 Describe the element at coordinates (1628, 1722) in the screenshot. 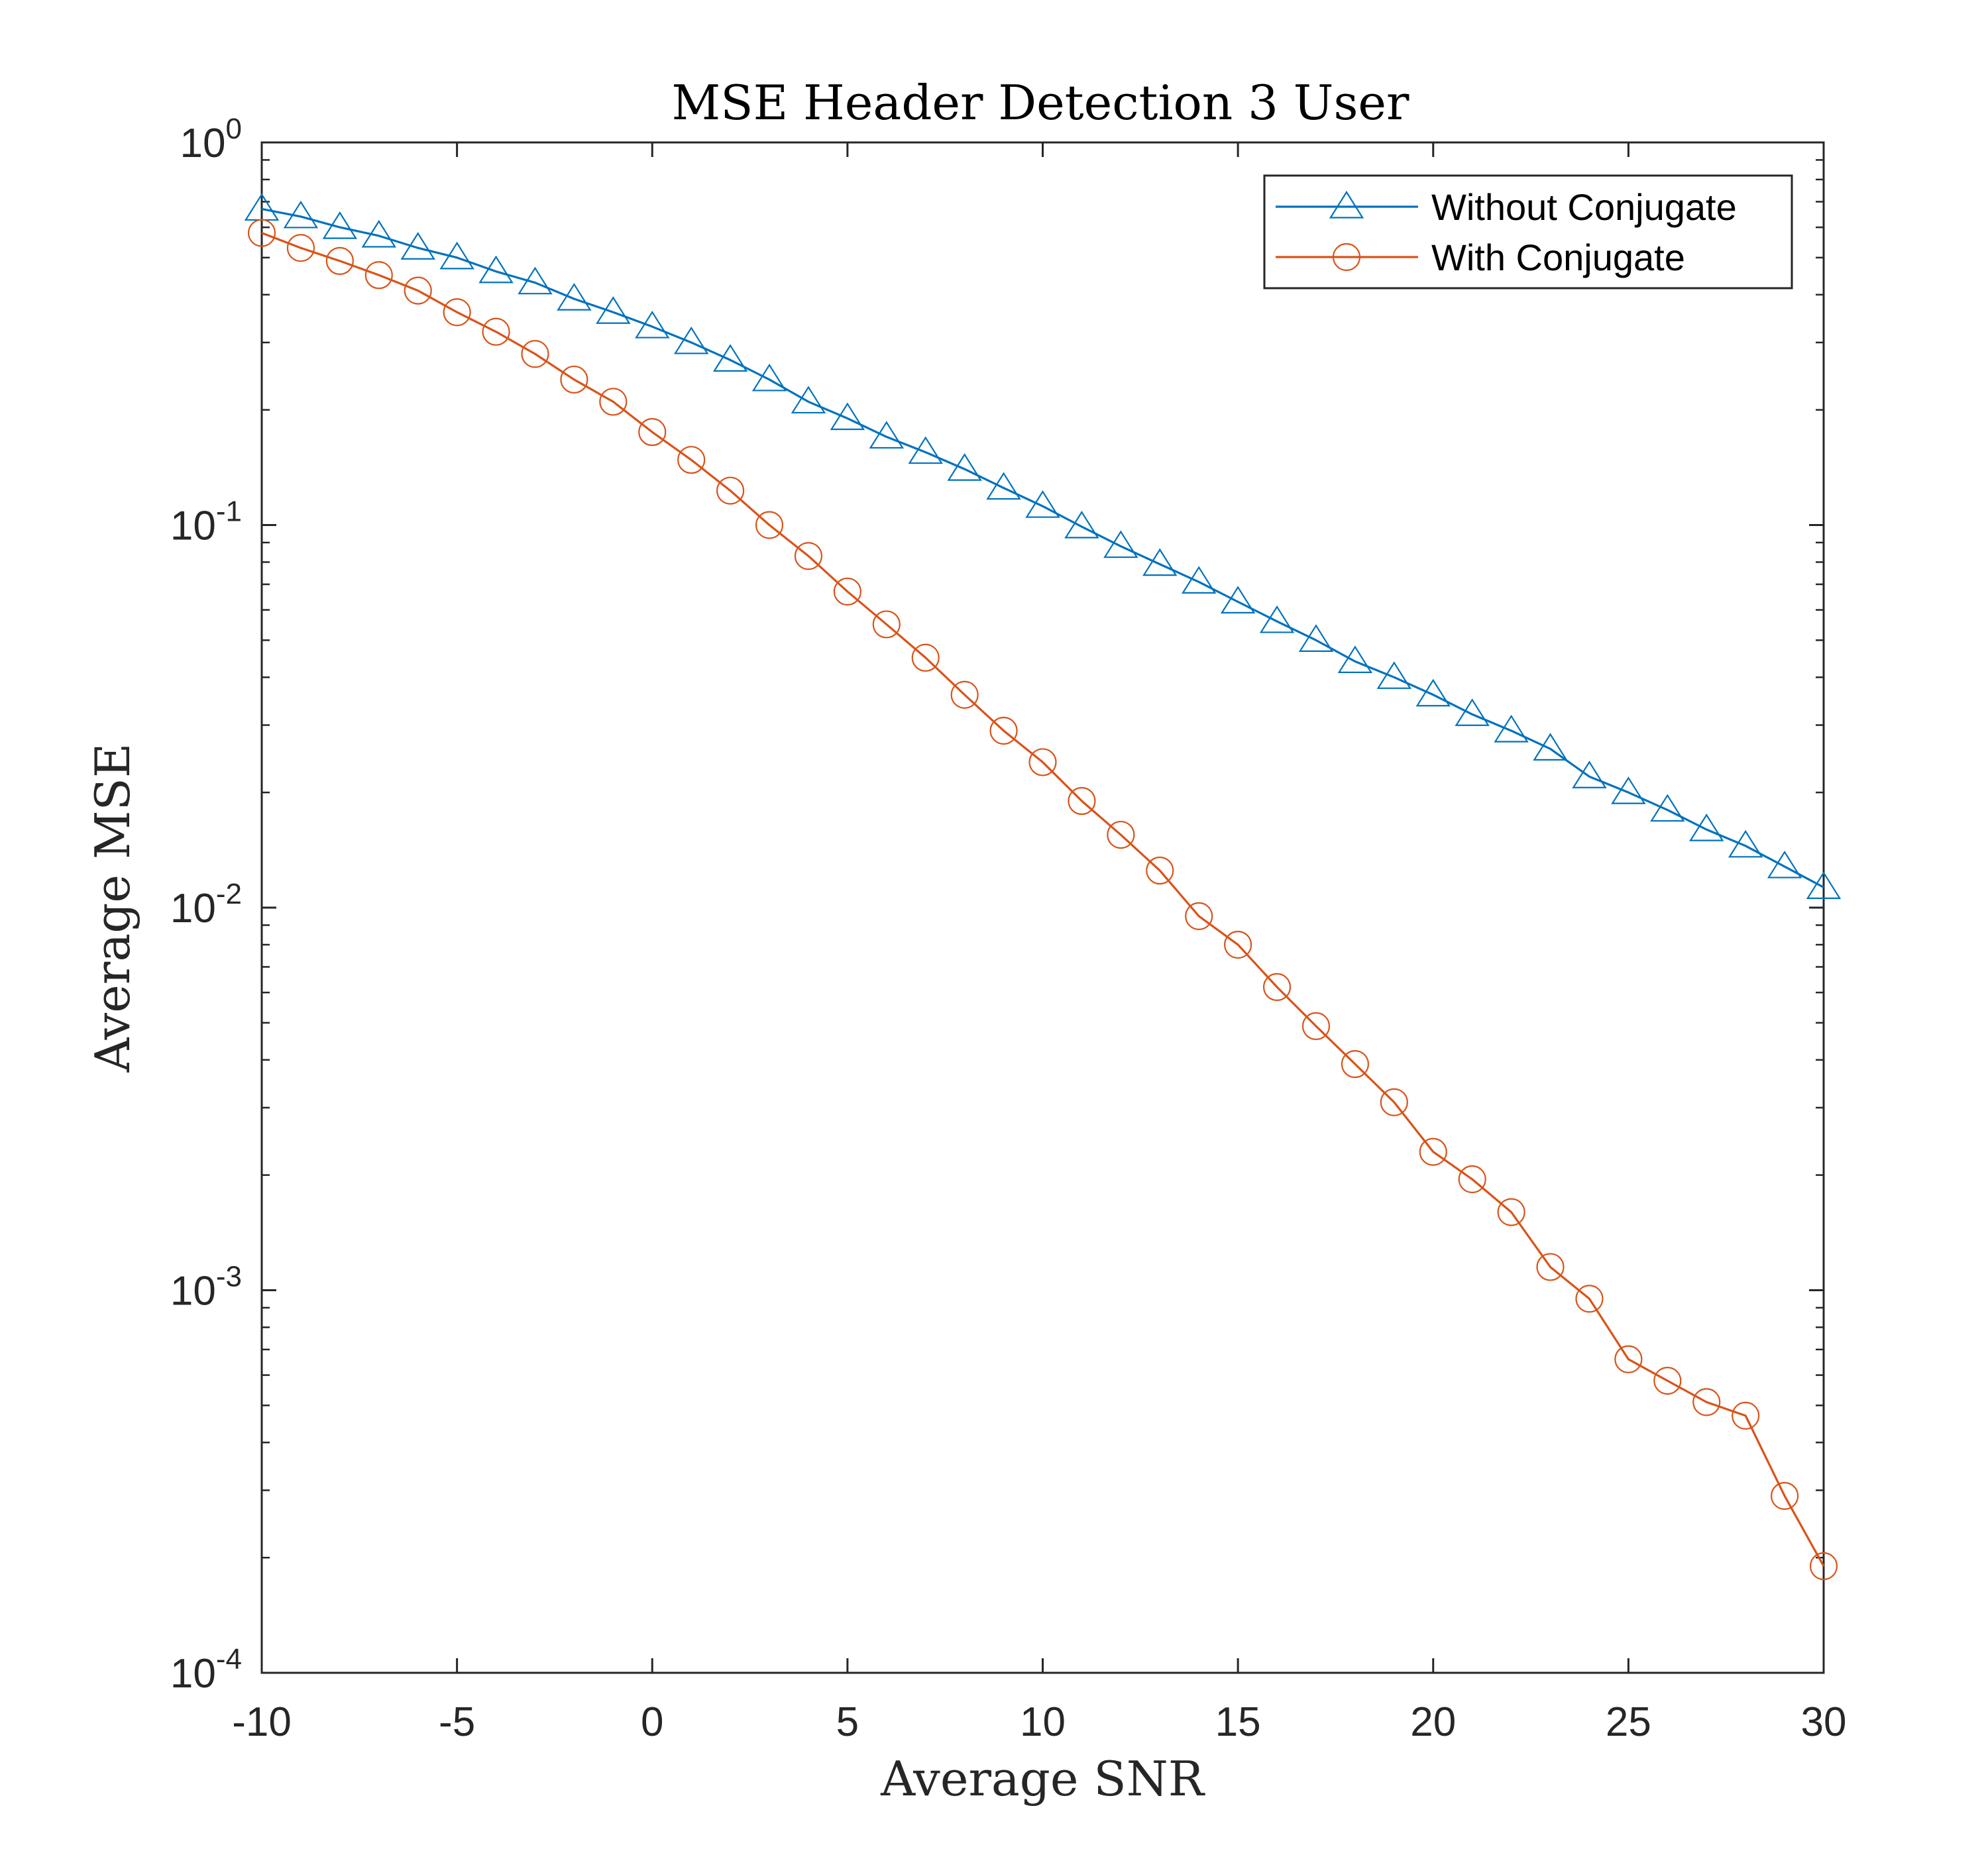

I see `x-tick-label: 25` at that location.